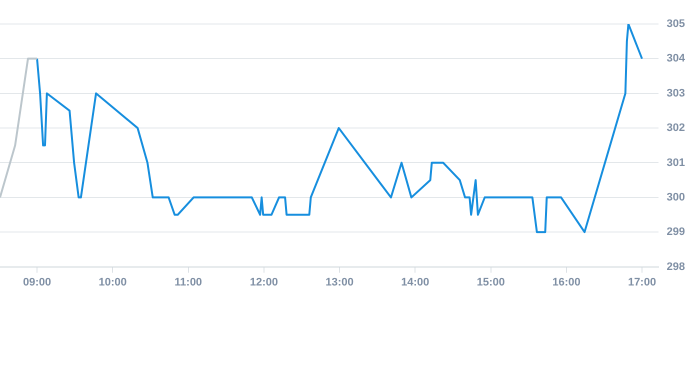 The width and height of the screenshot is (693, 365). What do you see at coordinates (112, 282) in the screenshot?
I see `x-tick-label: 10:00` at bounding box center [112, 282].